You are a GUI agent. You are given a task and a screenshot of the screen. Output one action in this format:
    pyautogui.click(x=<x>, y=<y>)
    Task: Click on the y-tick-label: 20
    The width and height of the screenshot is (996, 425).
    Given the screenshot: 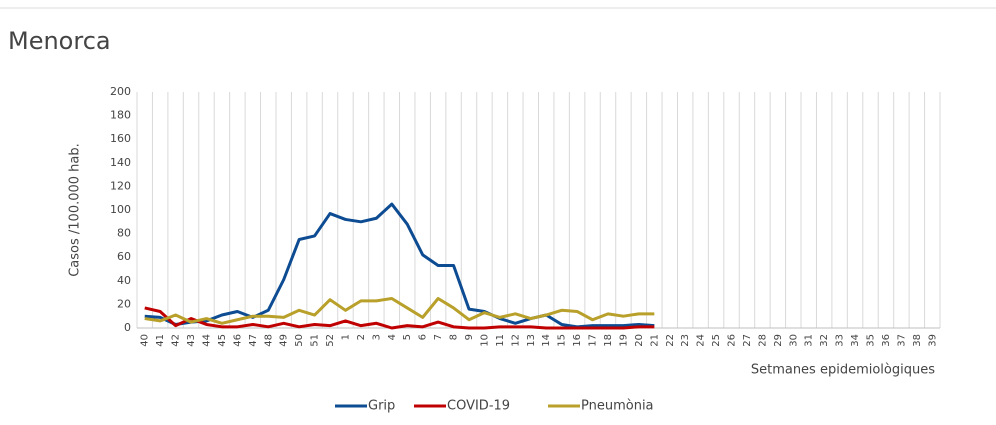 What is the action you would take?
    pyautogui.click(x=124, y=303)
    